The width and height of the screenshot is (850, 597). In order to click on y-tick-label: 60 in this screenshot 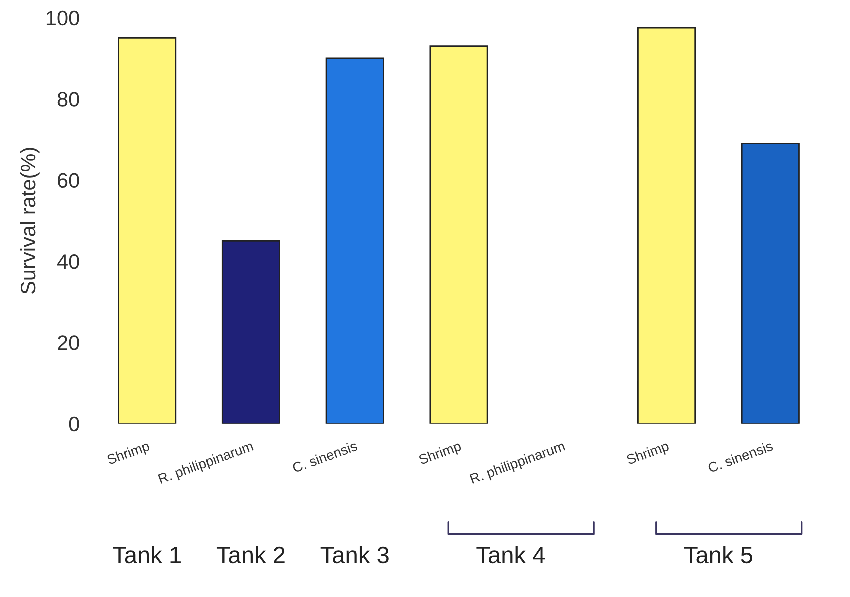, I will do `click(69, 180)`.